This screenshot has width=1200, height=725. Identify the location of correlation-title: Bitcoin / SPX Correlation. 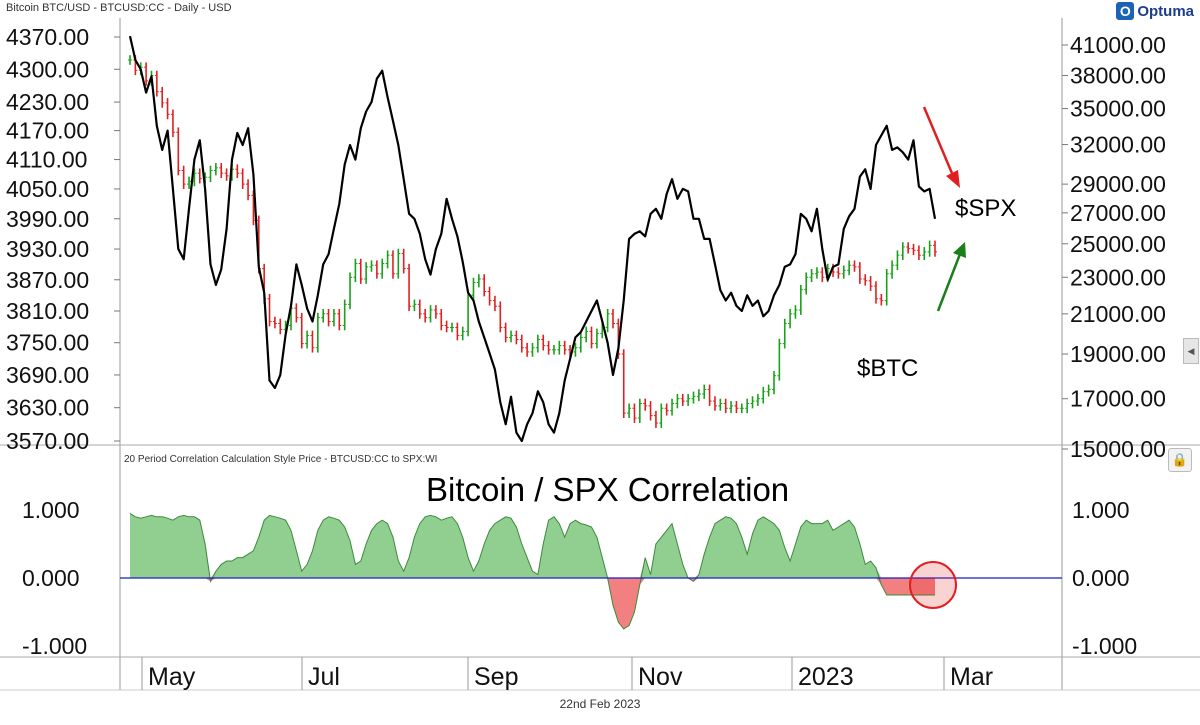
(607, 489).